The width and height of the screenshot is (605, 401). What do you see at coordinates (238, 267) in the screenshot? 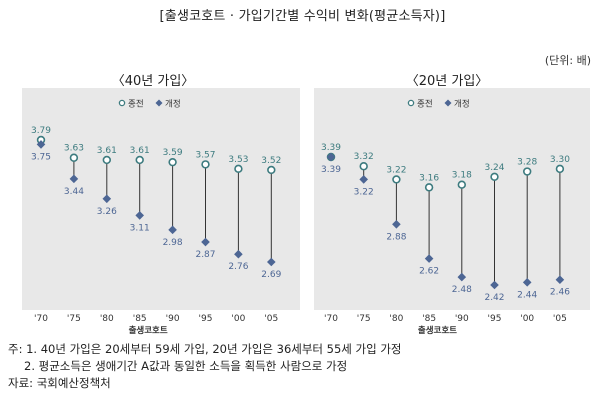
I see `data-label-after: 2.76` at bounding box center [238, 267].